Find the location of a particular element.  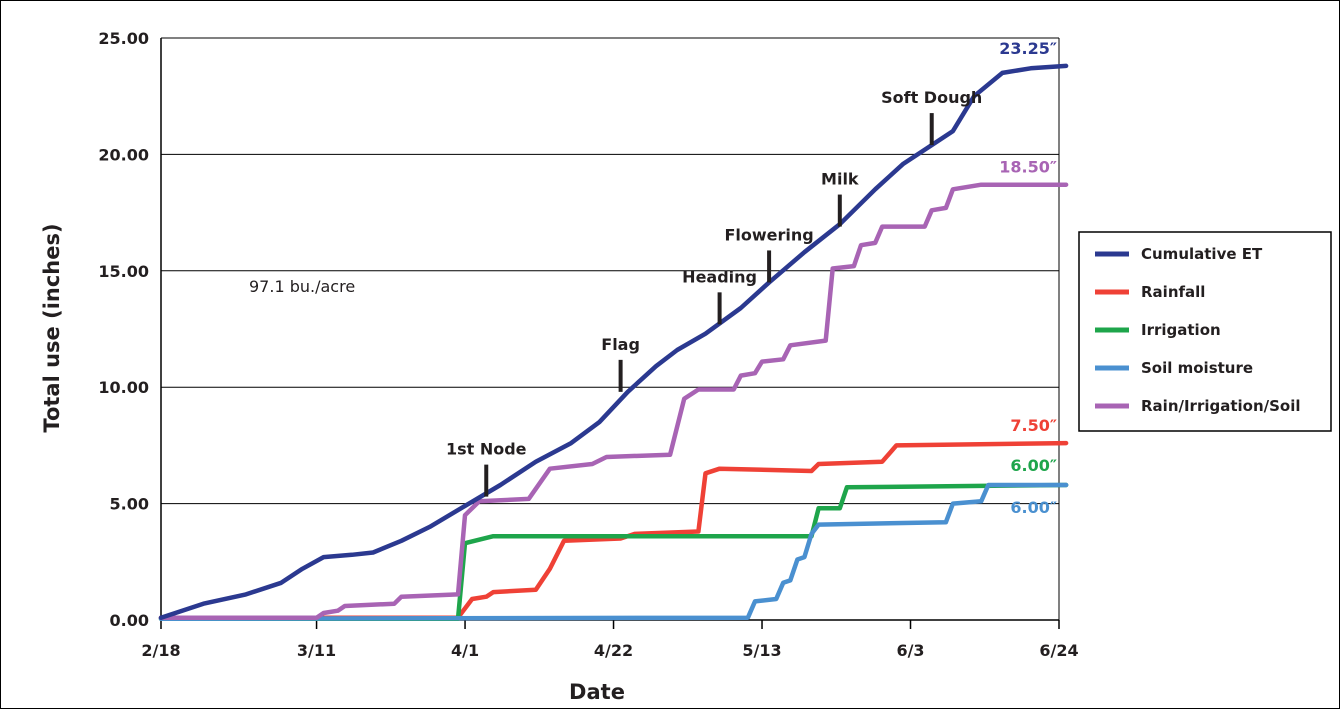

x-tick-label: 6/24 is located at coordinates (1058, 650).